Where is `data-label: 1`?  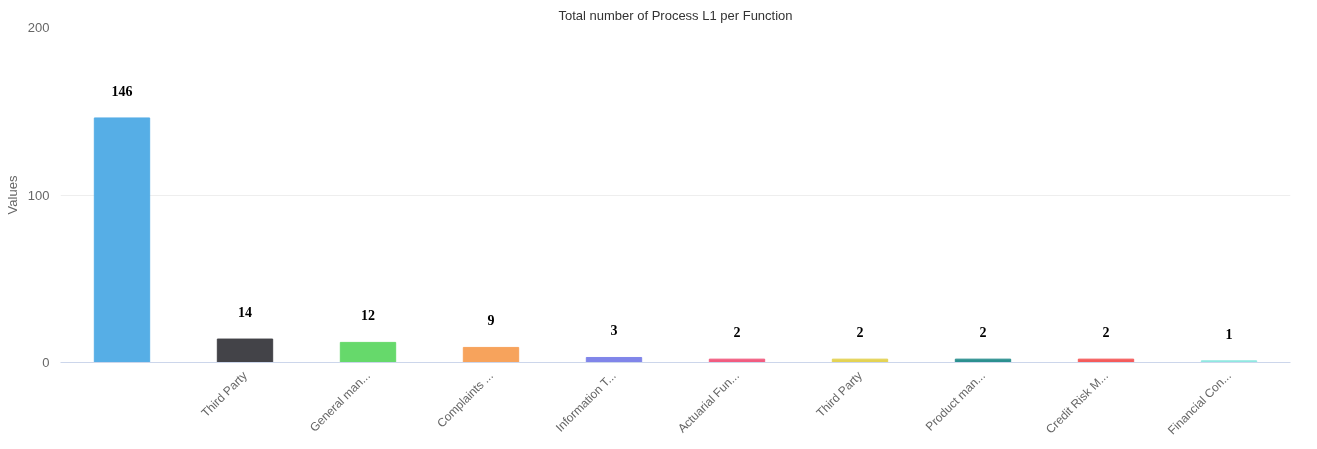
data-label: 1 is located at coordinates (1229, 334).